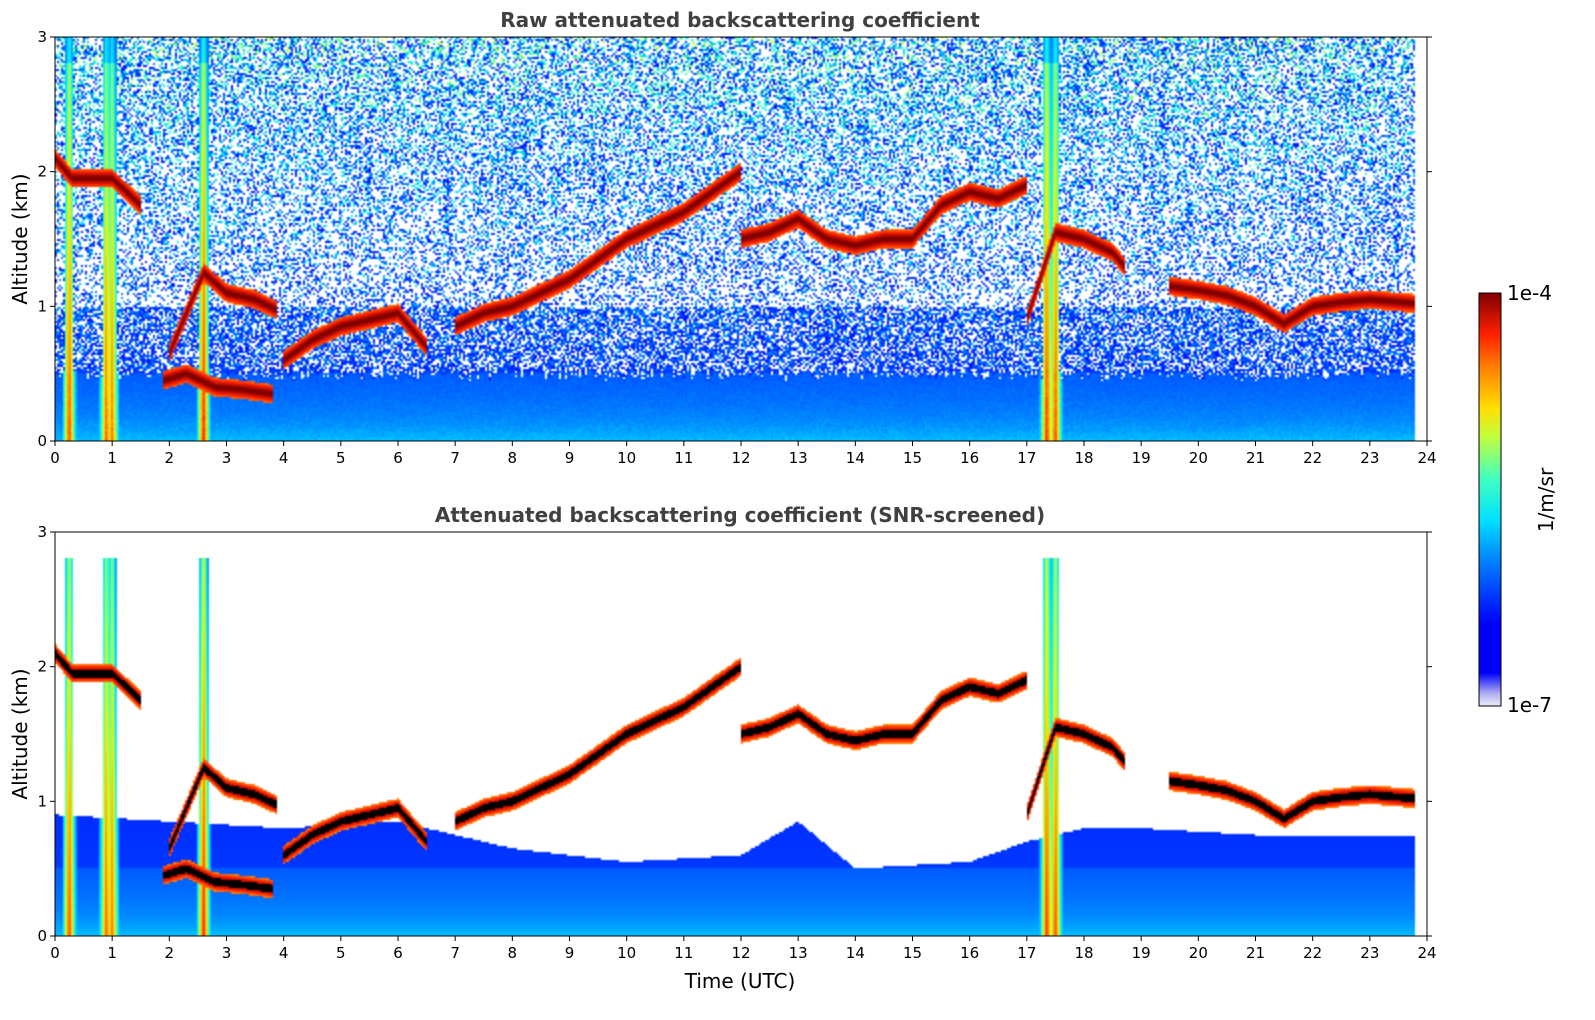 The image size is (1595, 1020). I want to click on y-axis-label-raw: Altitude (km), so click(20, 238).